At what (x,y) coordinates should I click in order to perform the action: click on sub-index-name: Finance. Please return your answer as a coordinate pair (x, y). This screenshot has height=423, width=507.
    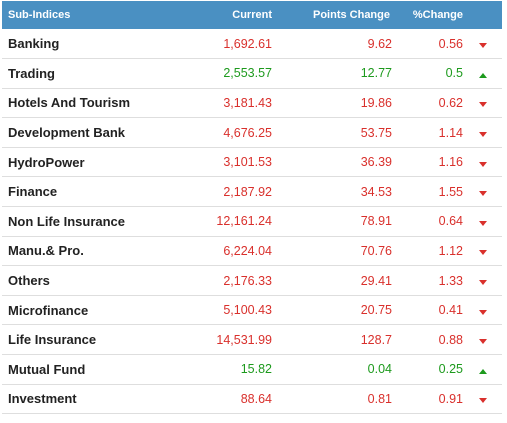
    Looking at the image, I should click on (33, 192).